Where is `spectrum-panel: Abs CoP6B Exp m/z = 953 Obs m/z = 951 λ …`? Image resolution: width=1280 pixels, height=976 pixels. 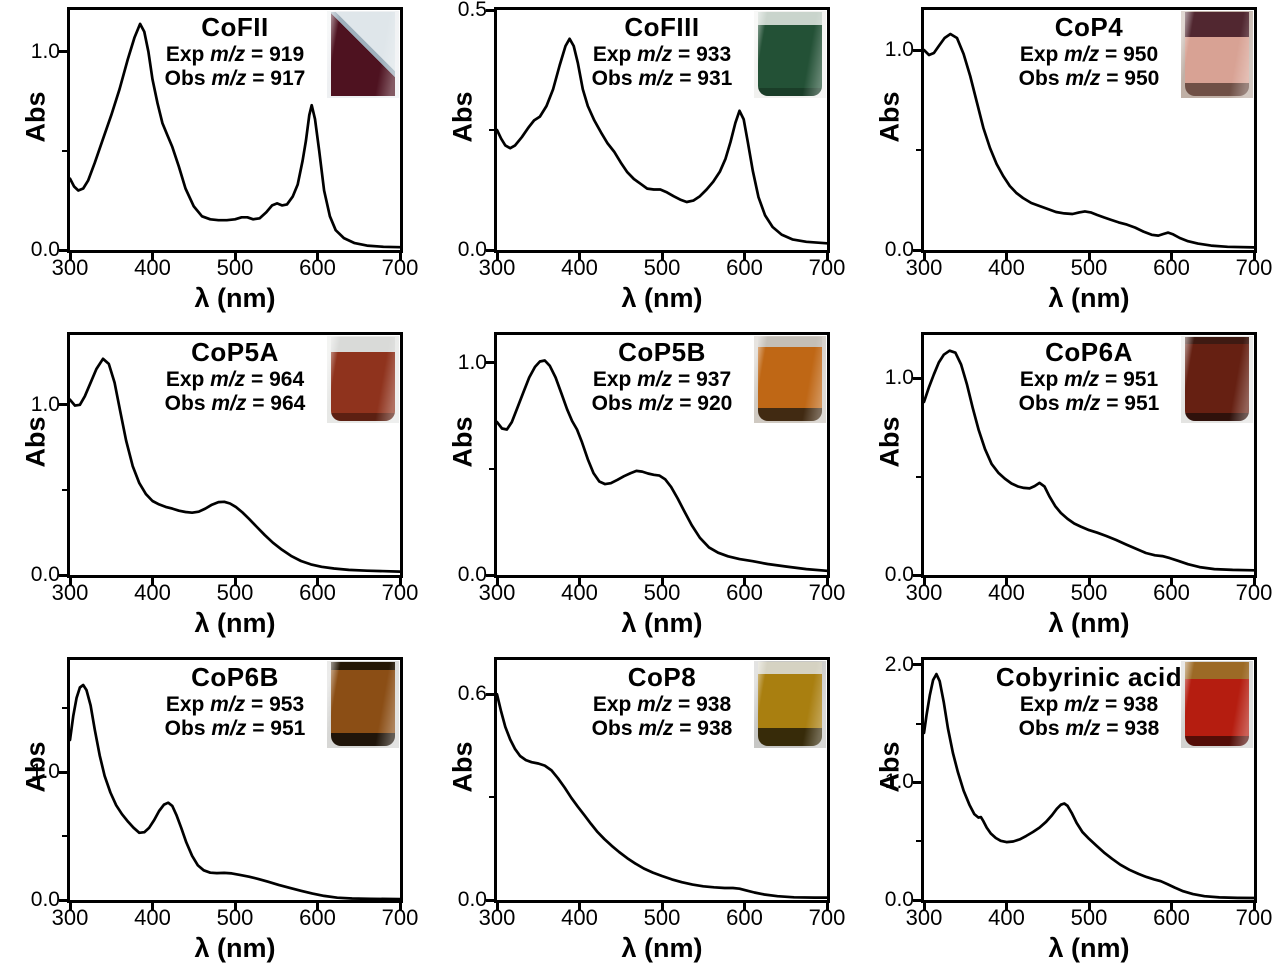 spectrum-panel: Abs CoP6B Exp m/z = 953 Obs m/z = 951 λ … is located at coordinates (213, 813).